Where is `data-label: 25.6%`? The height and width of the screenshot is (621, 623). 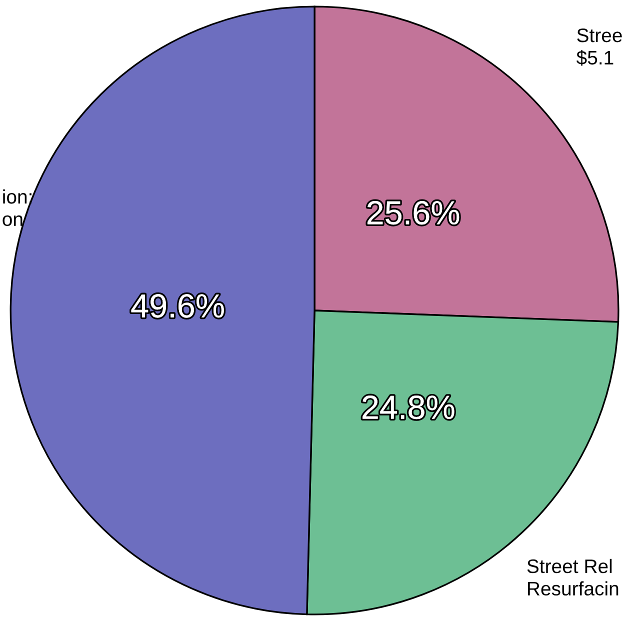 data-label: 25.6% is located at coordinates (413, 212).